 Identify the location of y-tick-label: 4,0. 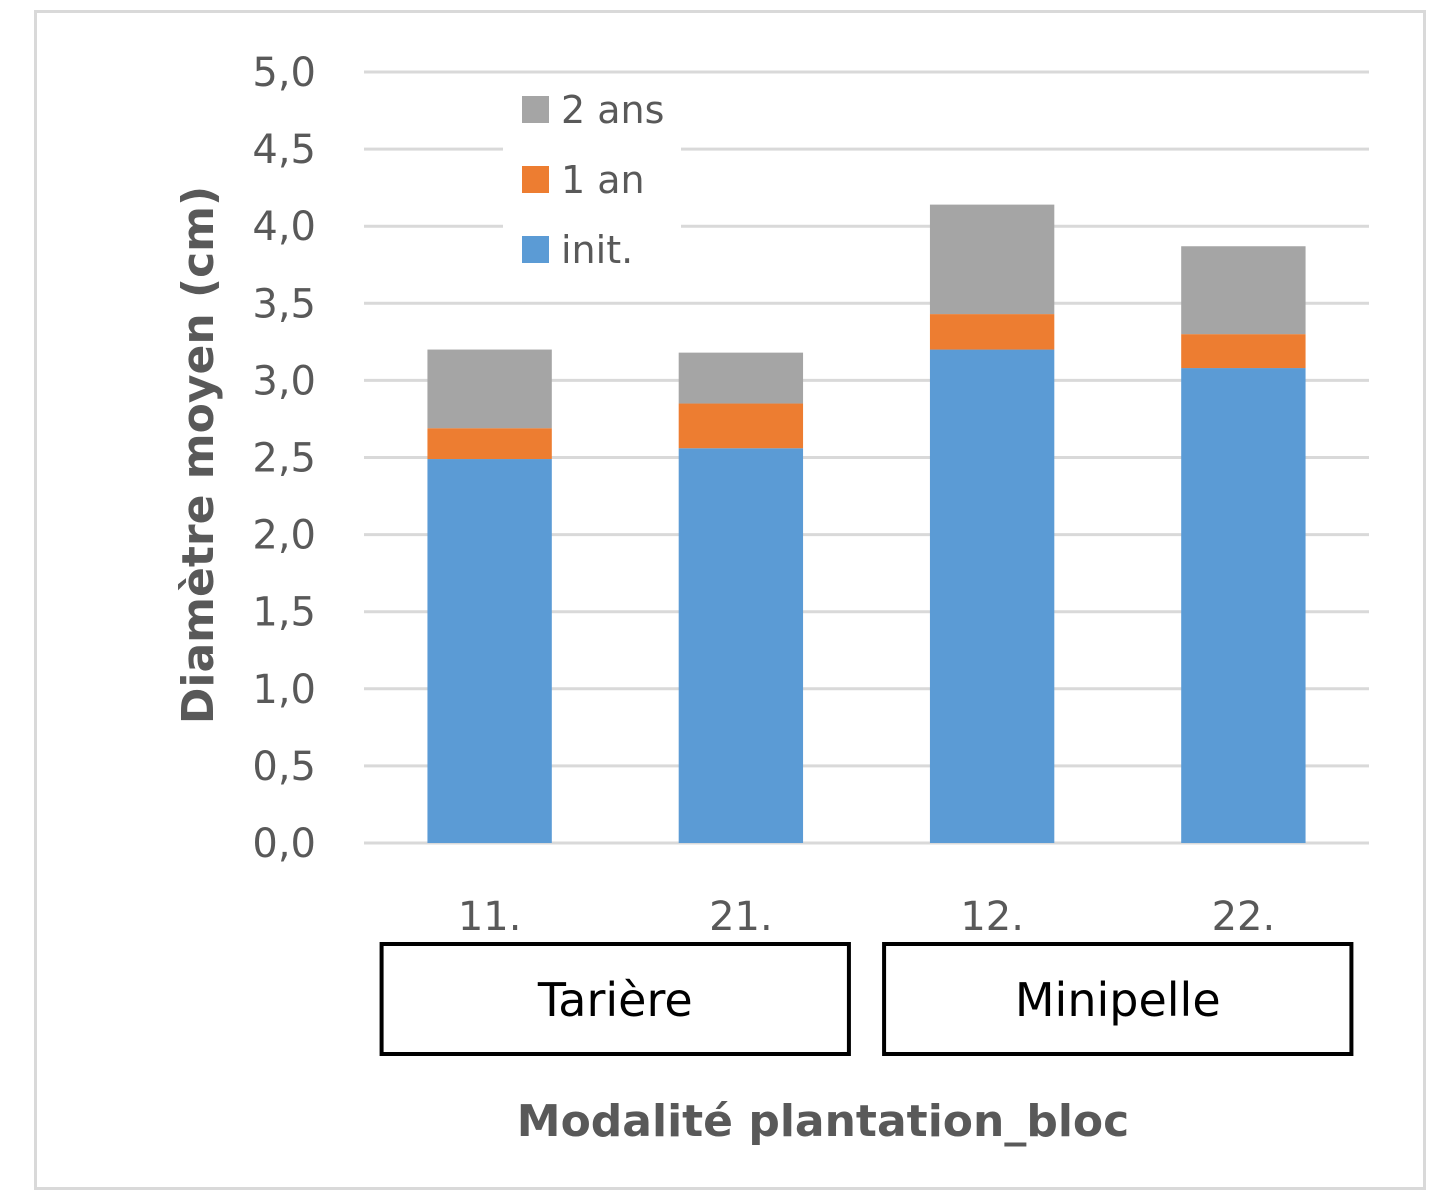
(284, 227).